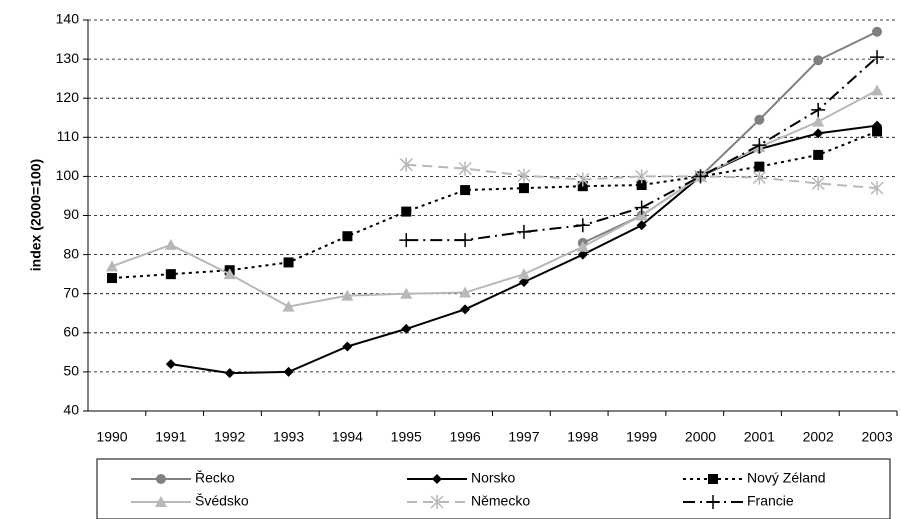 This screenshot has height=519, width=901. What do you see at coordinates (493, 488) in the screenshot?
I see `legend` at bounding box center [493, 488].